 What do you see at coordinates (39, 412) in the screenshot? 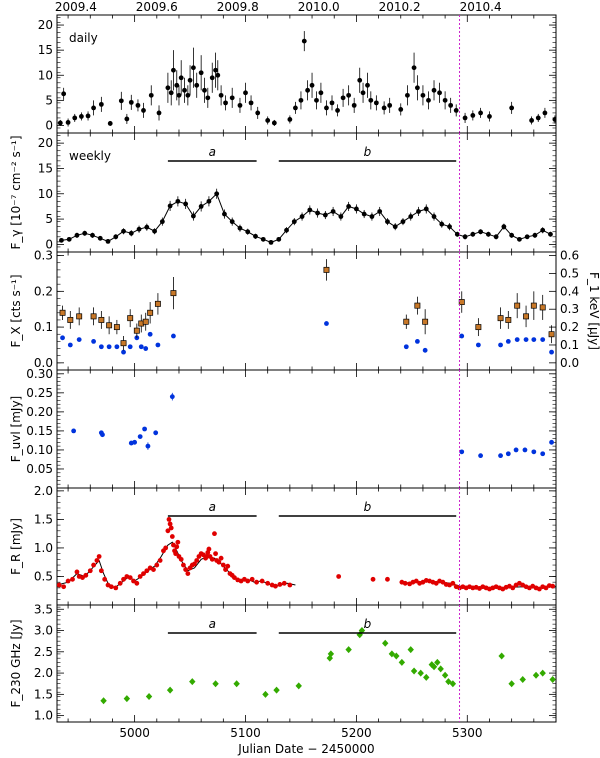
I see `y-tick-label: 0.20` at bounding box center [39, 412].